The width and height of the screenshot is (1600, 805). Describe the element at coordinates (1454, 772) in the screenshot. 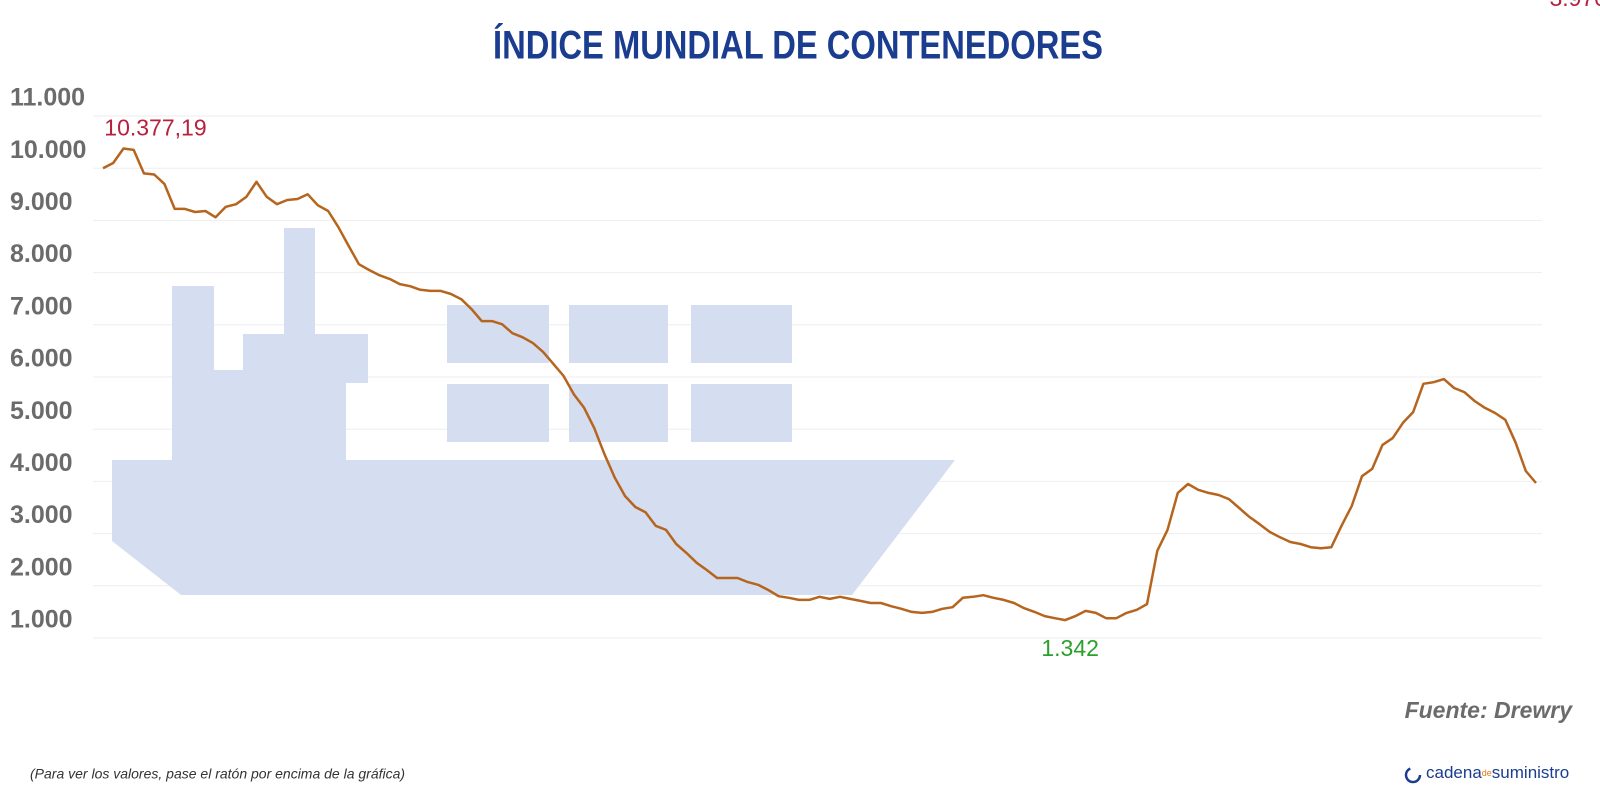

I see `brand-word: cadena` at that location.